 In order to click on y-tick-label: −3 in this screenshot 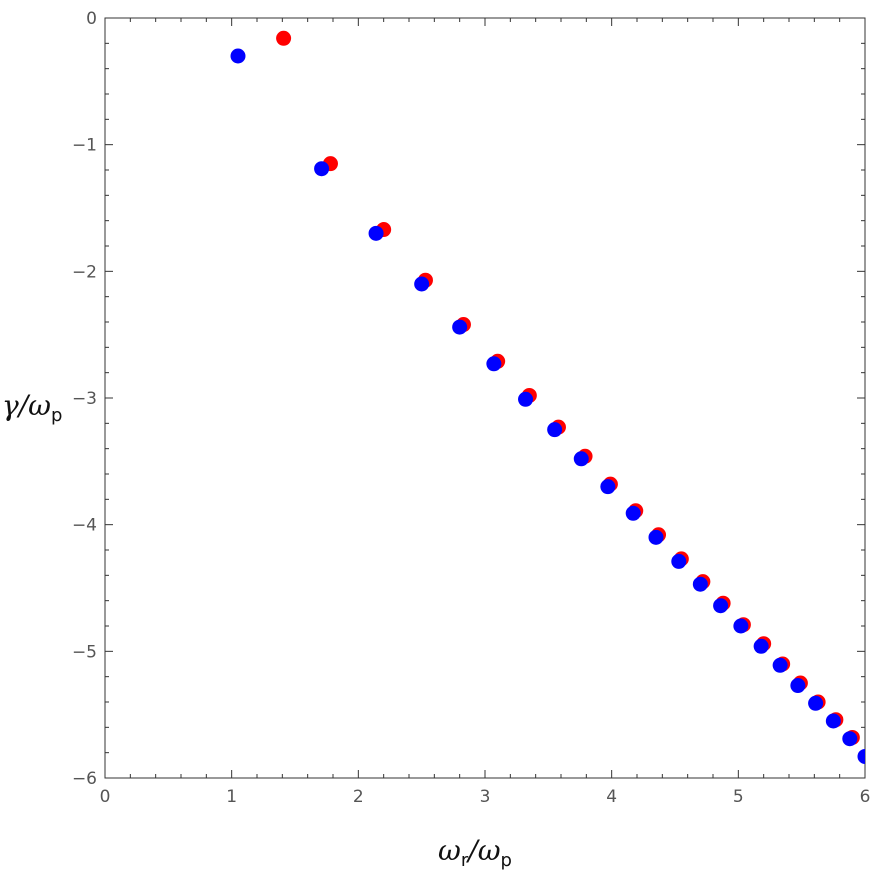, I will do `click(84, 399)`.